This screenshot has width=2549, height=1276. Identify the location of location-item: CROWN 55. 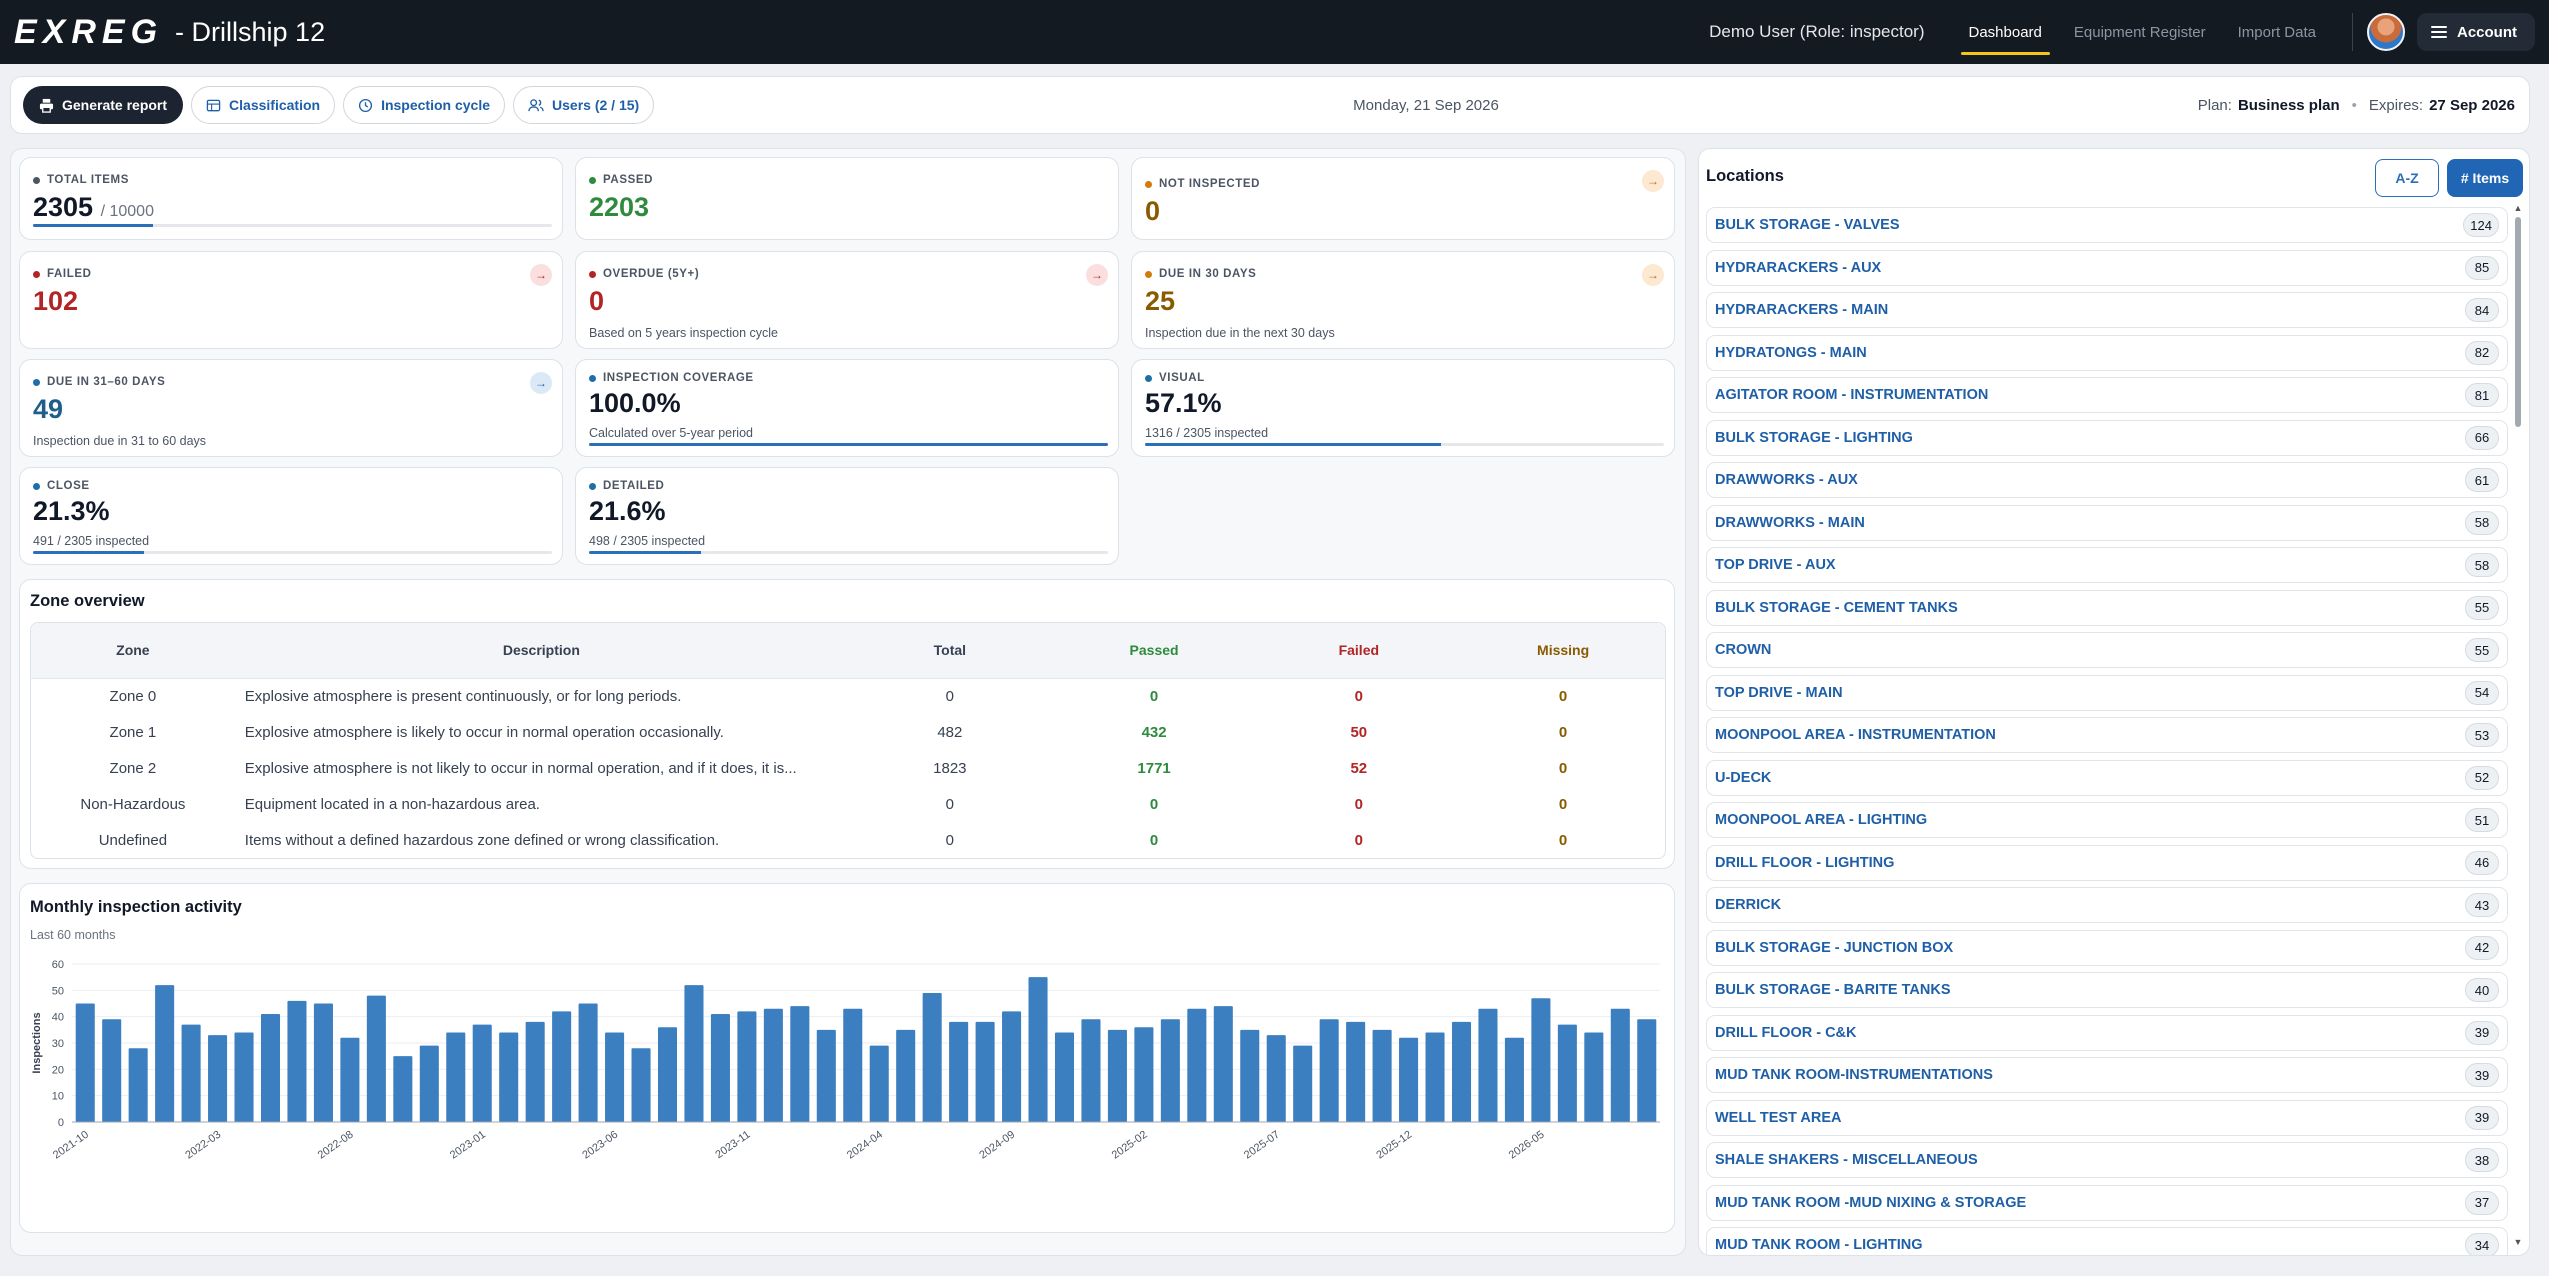
(2107, 650).